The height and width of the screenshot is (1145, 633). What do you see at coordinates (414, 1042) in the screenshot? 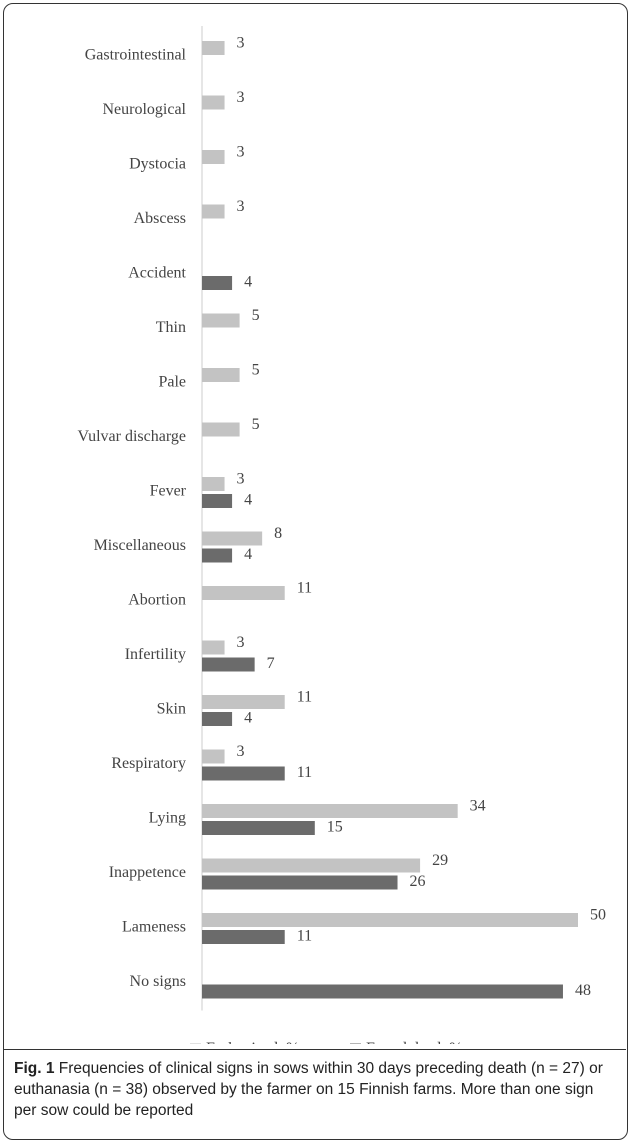
I see `legend-label: Found dead, %` at bounding box center [414, 1042].